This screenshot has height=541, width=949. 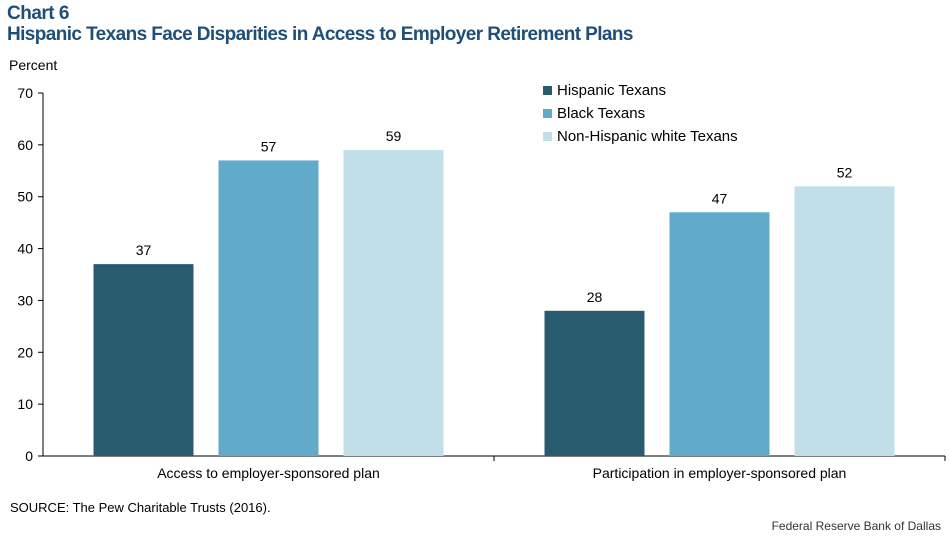 What do you see at coordinates (611, 90) in the screenshot?
I see `legend-label: Hispanic Texans` at bounding box center [611, 90].